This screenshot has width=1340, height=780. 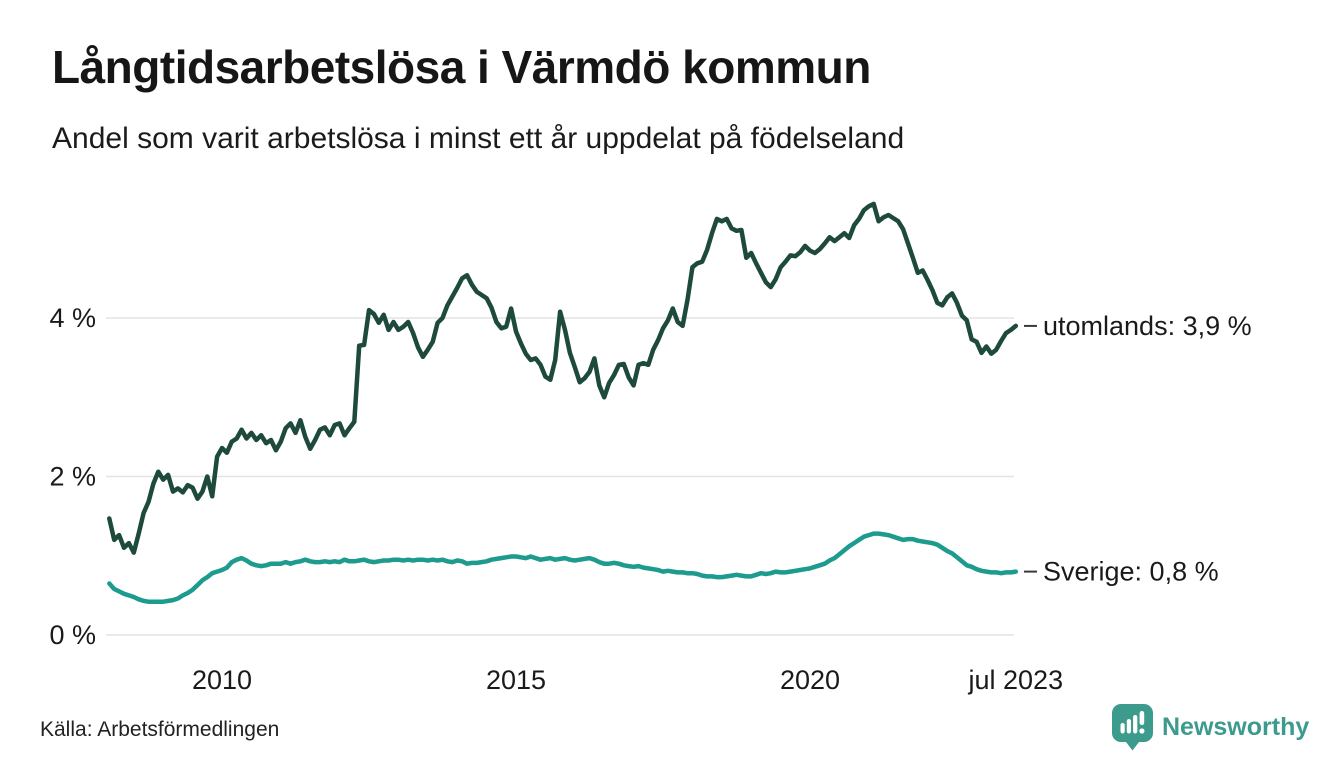 I want to click on newsworthy-logo: Newsworthy, so click(x=1210, y=727).